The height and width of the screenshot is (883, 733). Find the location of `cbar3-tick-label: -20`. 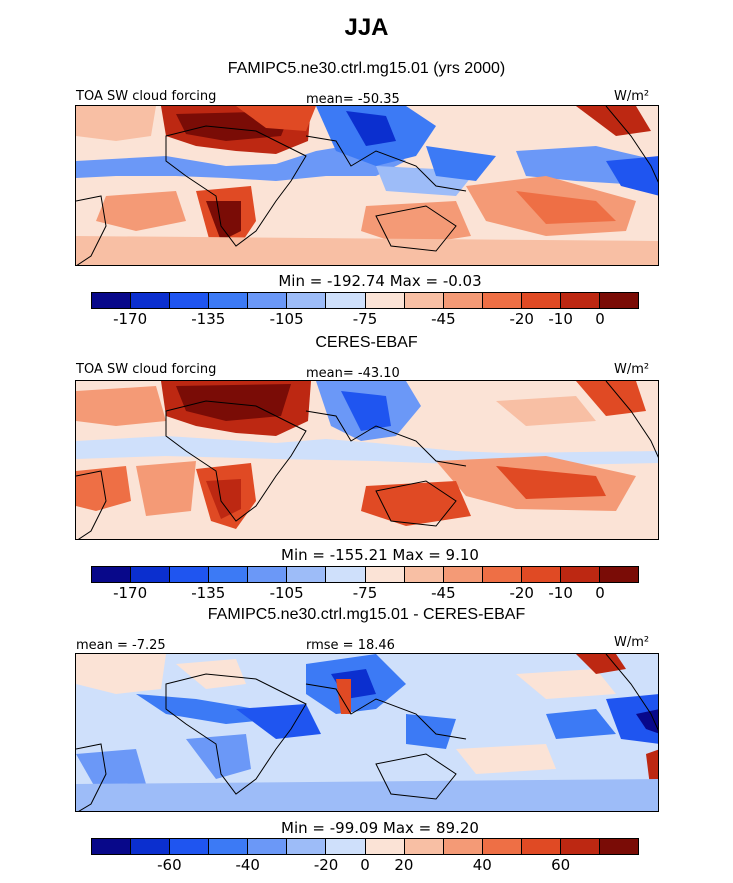

cbar3-tick-label: -20 is located at coordinates (326, 865).